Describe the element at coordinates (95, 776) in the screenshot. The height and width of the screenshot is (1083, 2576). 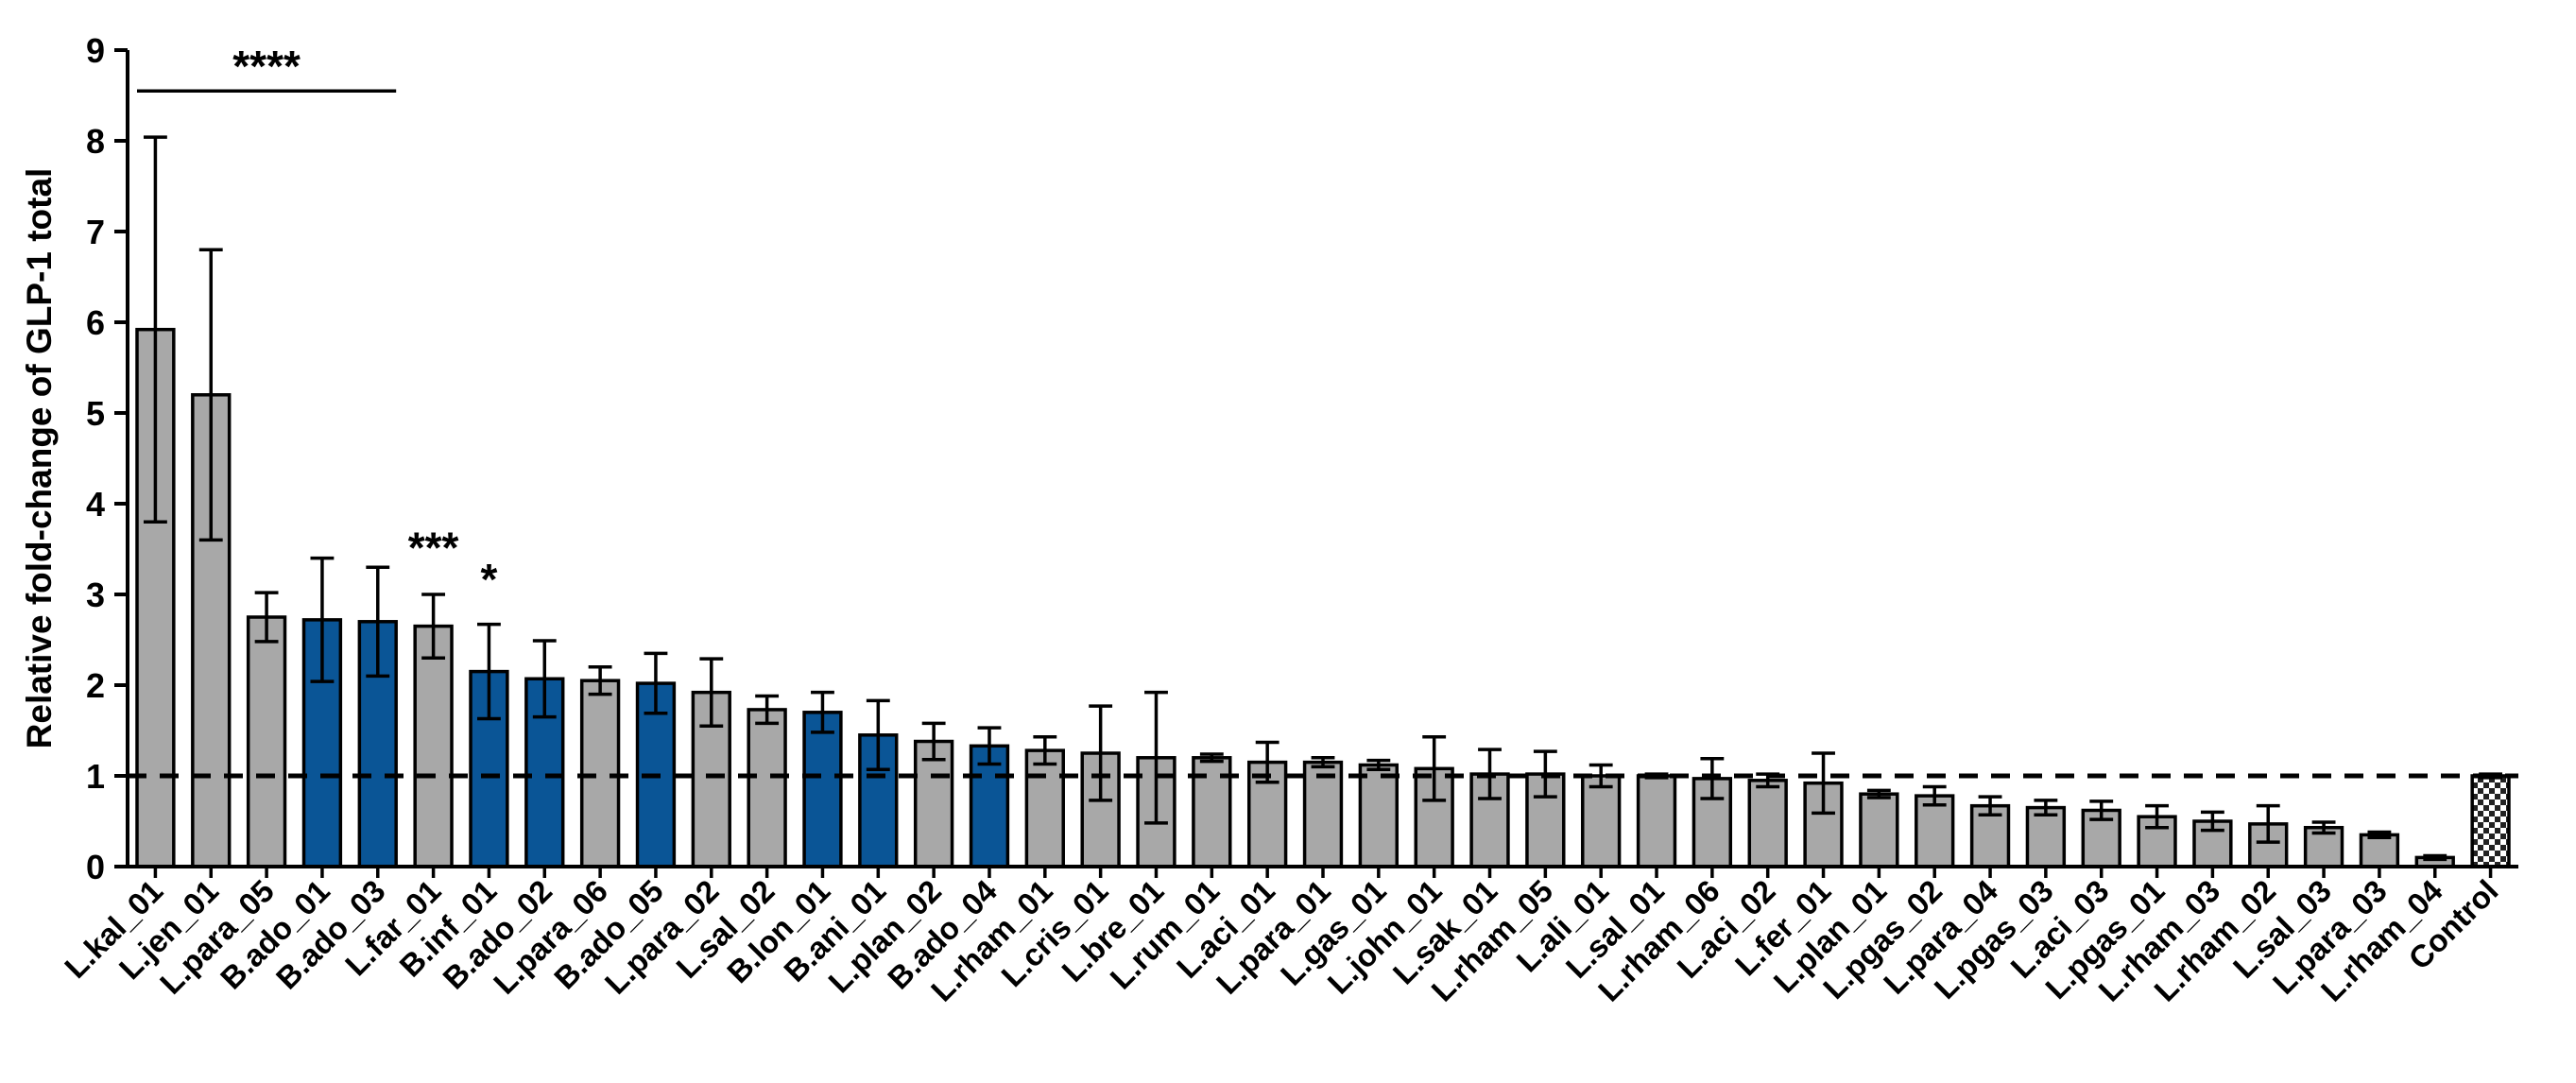
I see `y-tick-label-1: 1` at that location.